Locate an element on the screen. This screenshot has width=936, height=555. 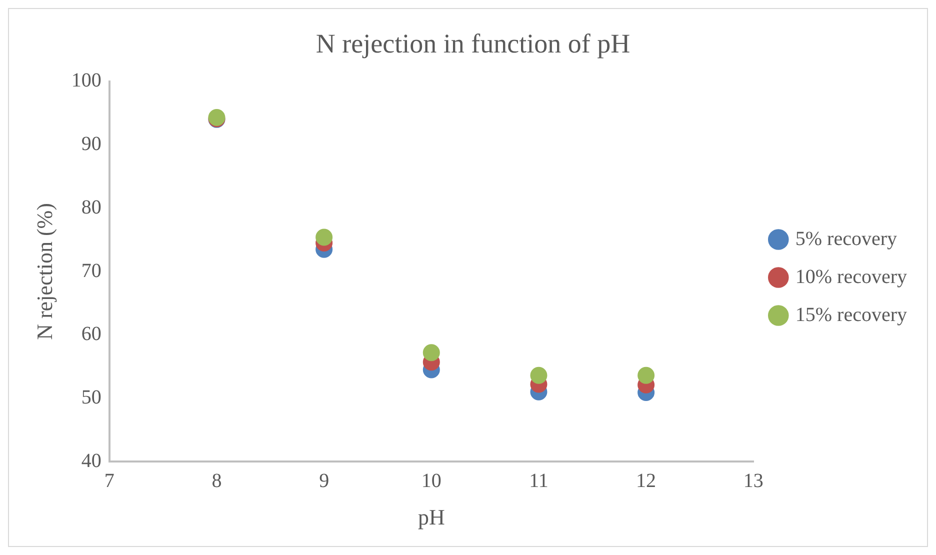
legend-label: 15% recovery is located at coordinates (851, 315).